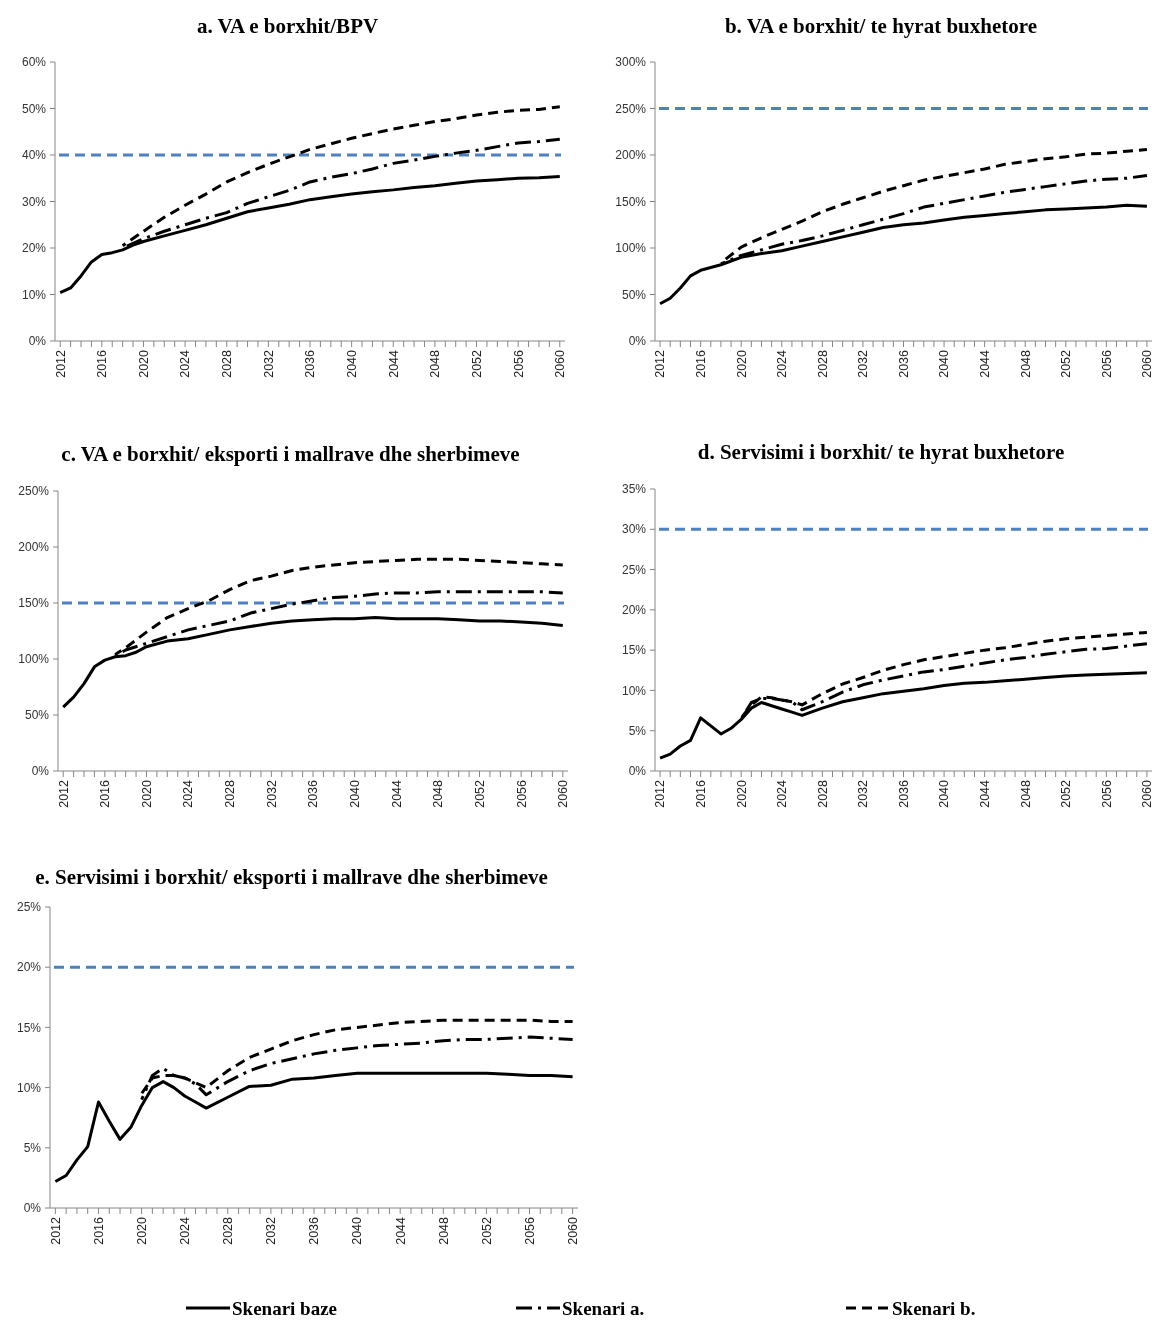  What do you see at coordinates (285, 1308) in the screenshot?
I see `legend-label: Skenari baze` at bounding box center [285, 1308].